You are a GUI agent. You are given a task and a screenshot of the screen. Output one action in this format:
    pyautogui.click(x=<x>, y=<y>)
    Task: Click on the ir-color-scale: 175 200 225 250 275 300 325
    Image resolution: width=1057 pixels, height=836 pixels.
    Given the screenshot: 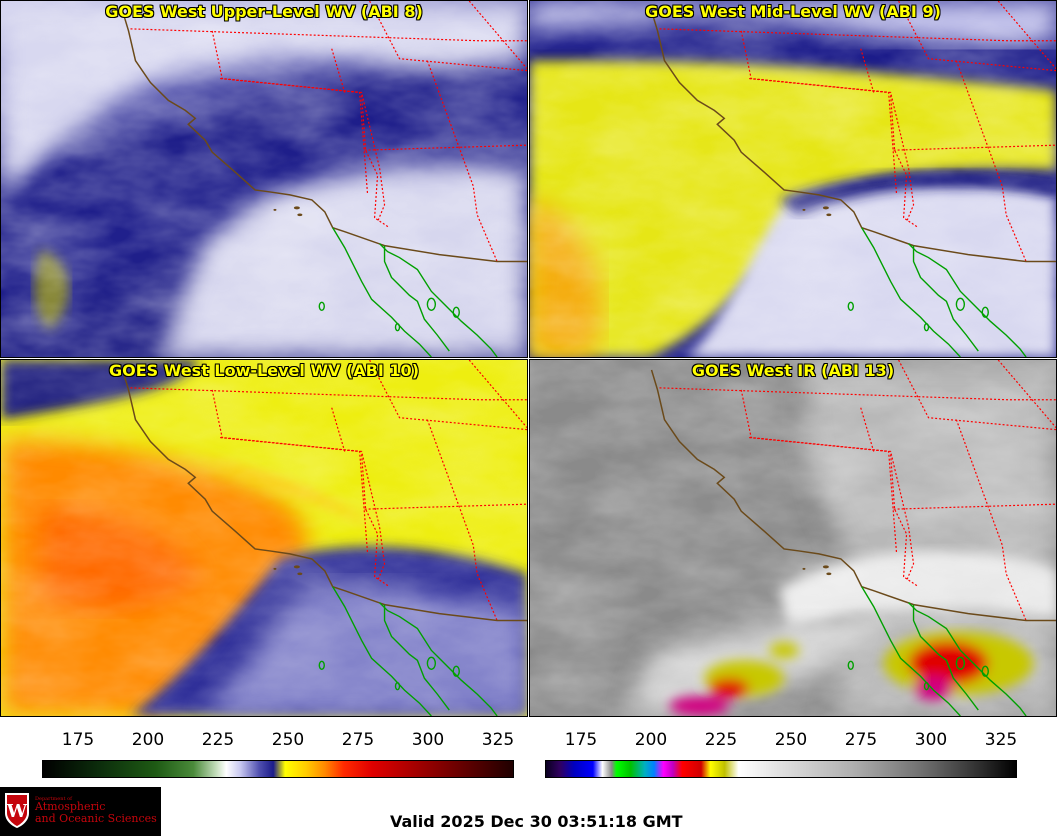 What is the action you would take?
    pyautogui.click(x=781, y=753)
    